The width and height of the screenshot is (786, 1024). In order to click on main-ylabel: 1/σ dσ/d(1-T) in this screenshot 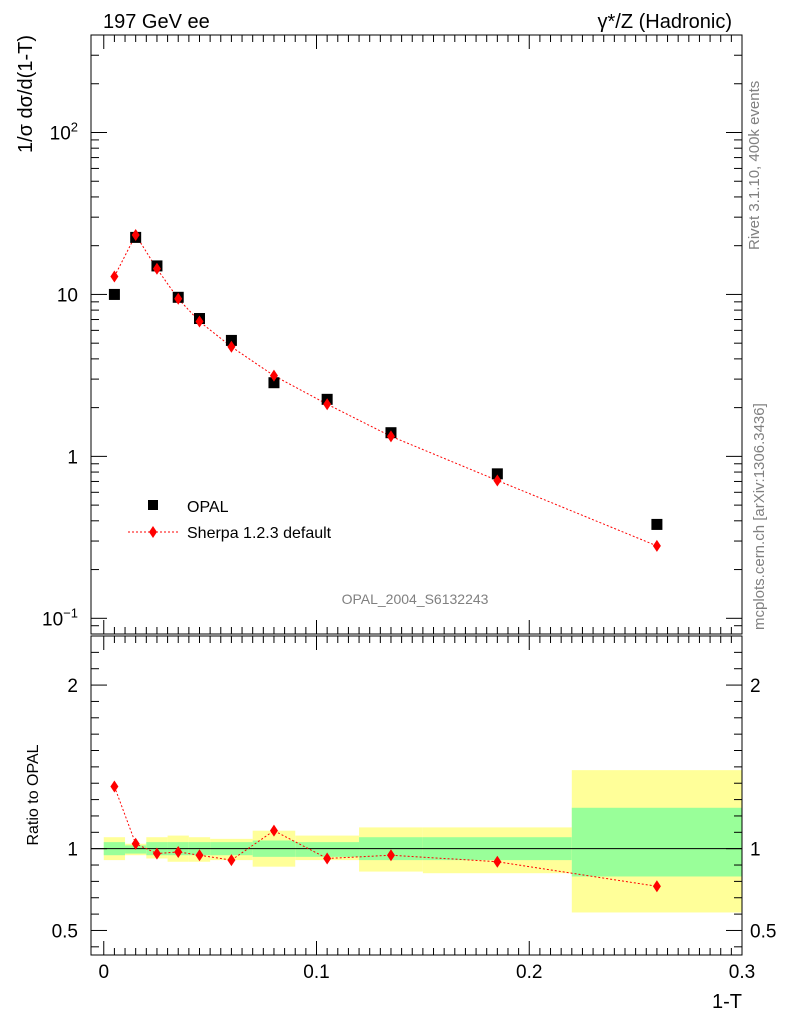, I will do `click(26, 94)`.